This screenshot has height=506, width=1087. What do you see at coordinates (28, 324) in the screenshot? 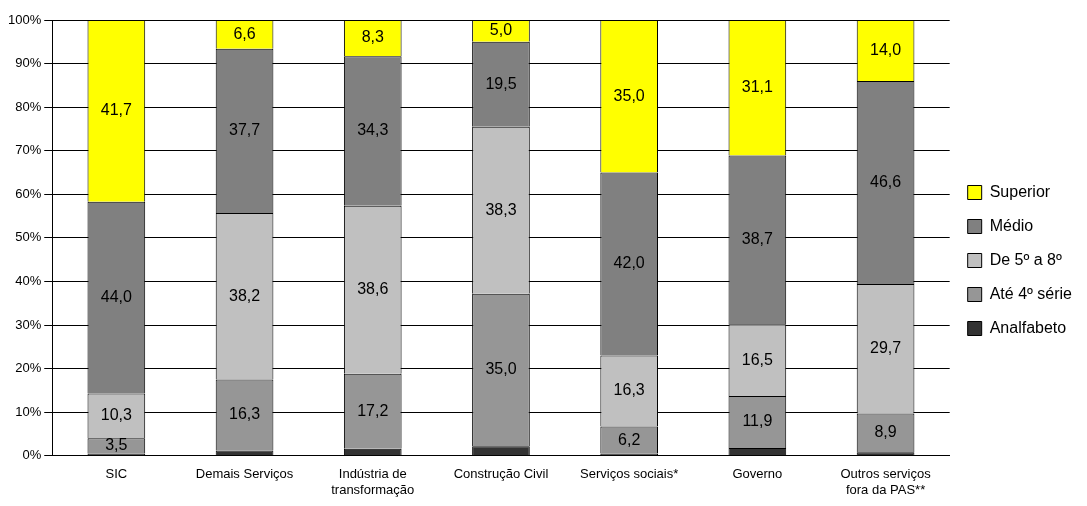
I see `y-tick-label: 30%` at bounding box center [28, 324].